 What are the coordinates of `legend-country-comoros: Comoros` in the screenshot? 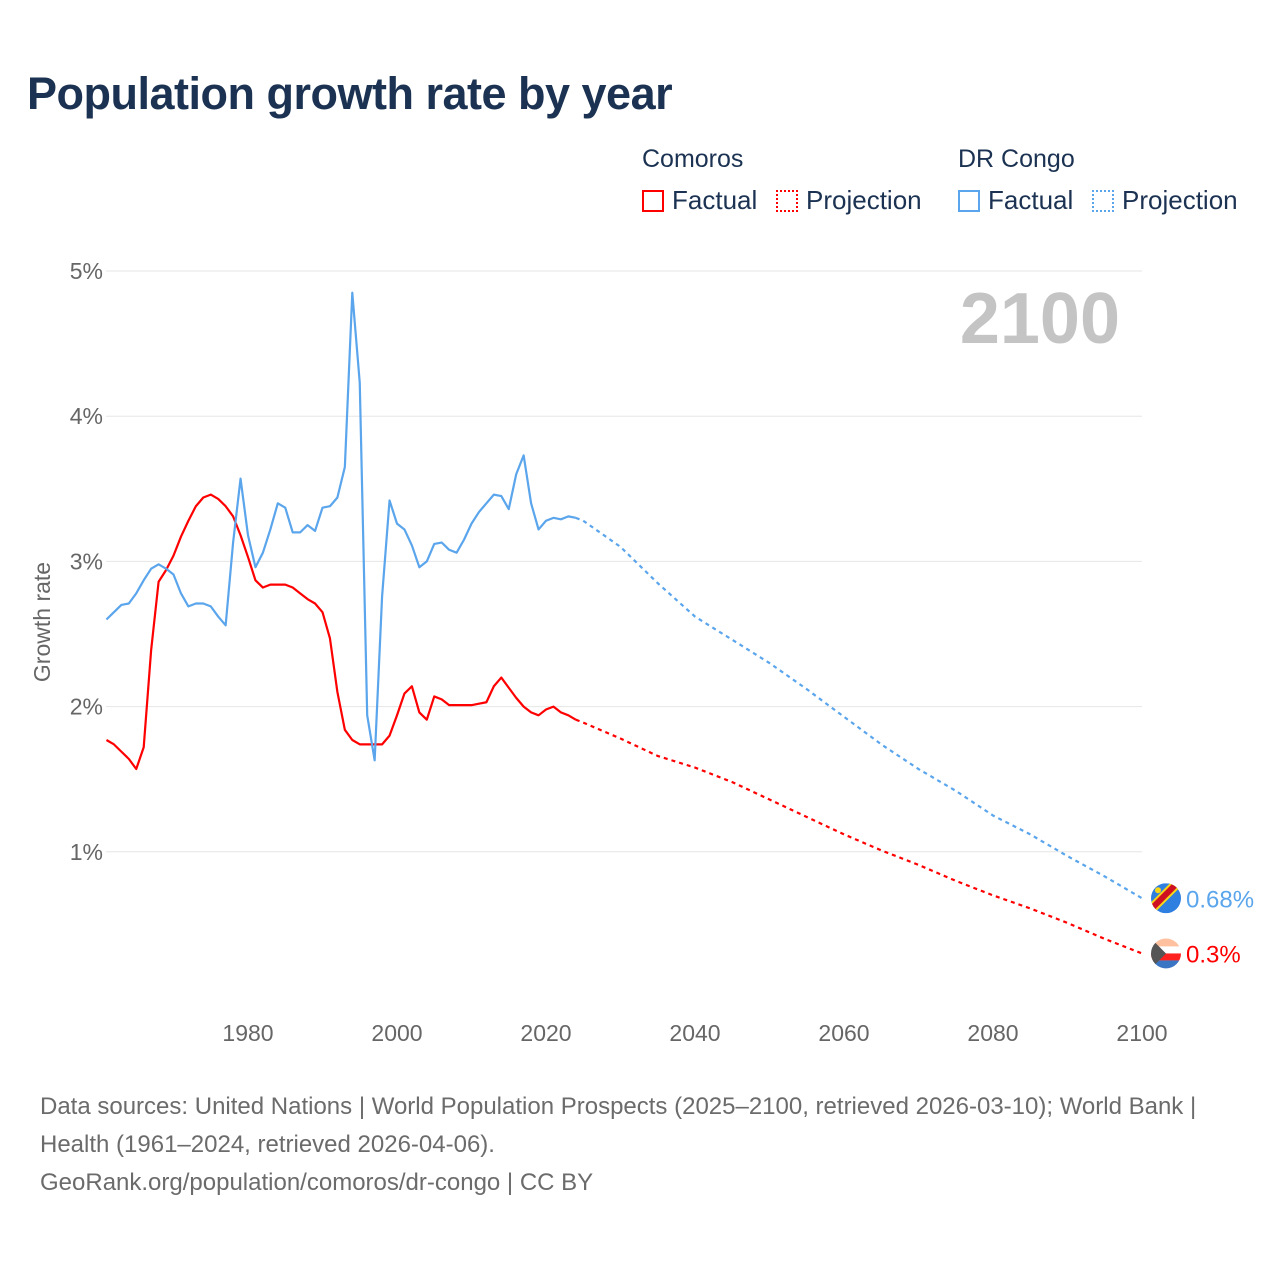 It's located at (693, 159).